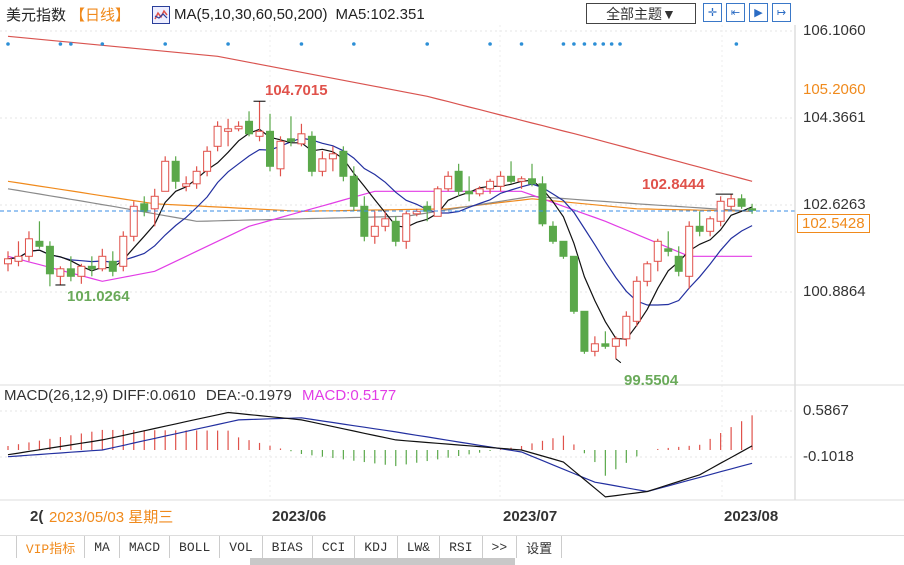  Describe the element at coordinates (641, 13) in the screenshot. I see `theme-select: 全部主题▼` at that location.